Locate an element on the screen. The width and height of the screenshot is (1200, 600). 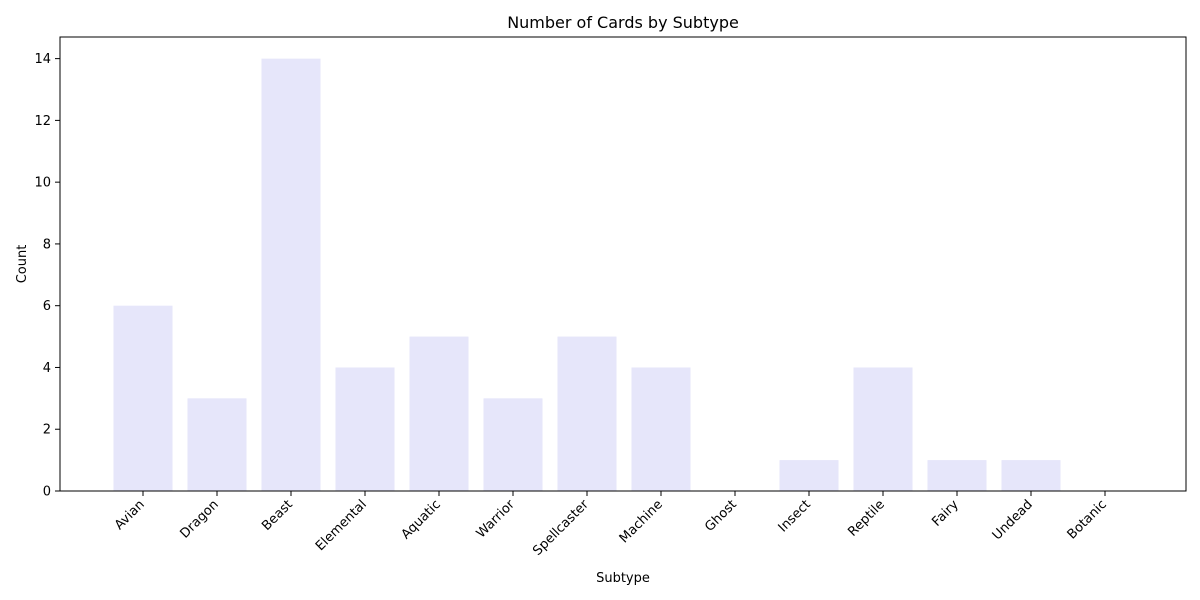
y-tick-label: 4 is located at coordinates (47, 368).